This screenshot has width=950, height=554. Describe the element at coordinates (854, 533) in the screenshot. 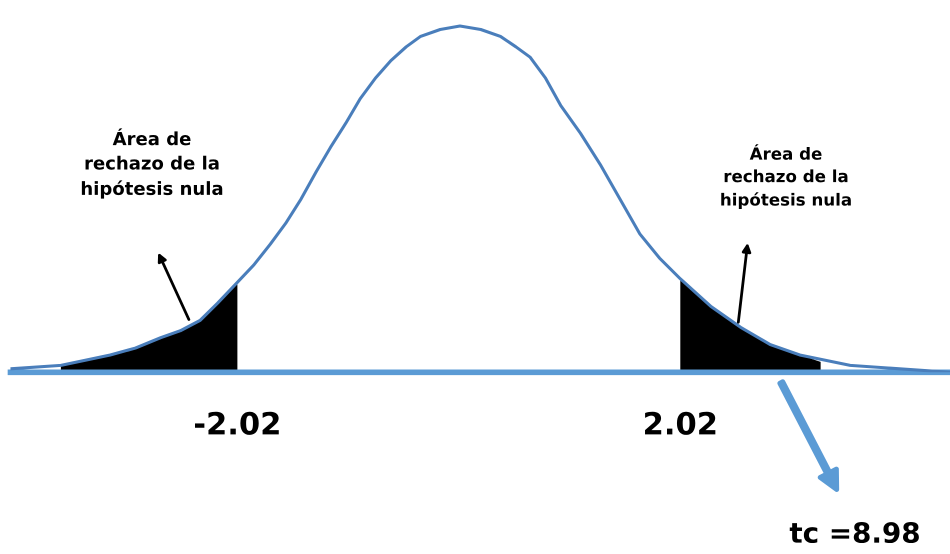

I see `text: tc =8.98` at that location.